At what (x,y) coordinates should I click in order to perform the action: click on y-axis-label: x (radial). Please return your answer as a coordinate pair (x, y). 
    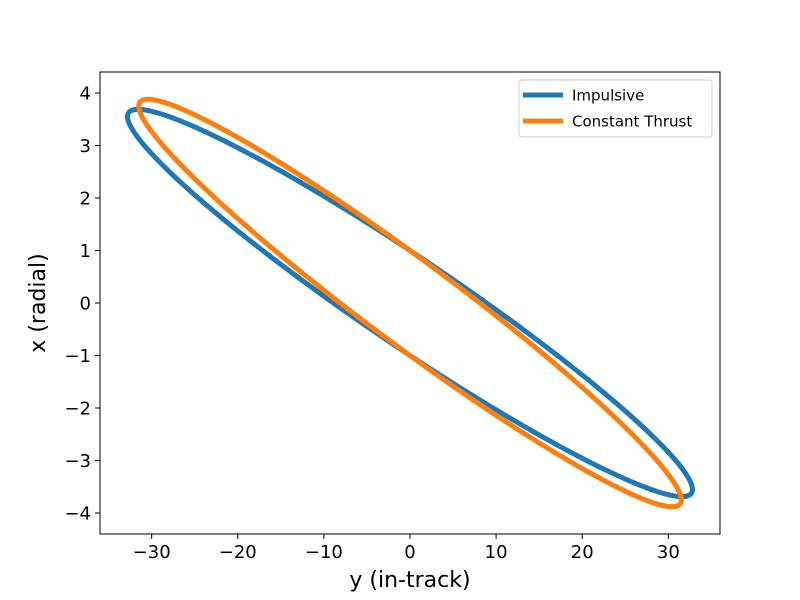
    Looking at the image, I should click on (38, 302).